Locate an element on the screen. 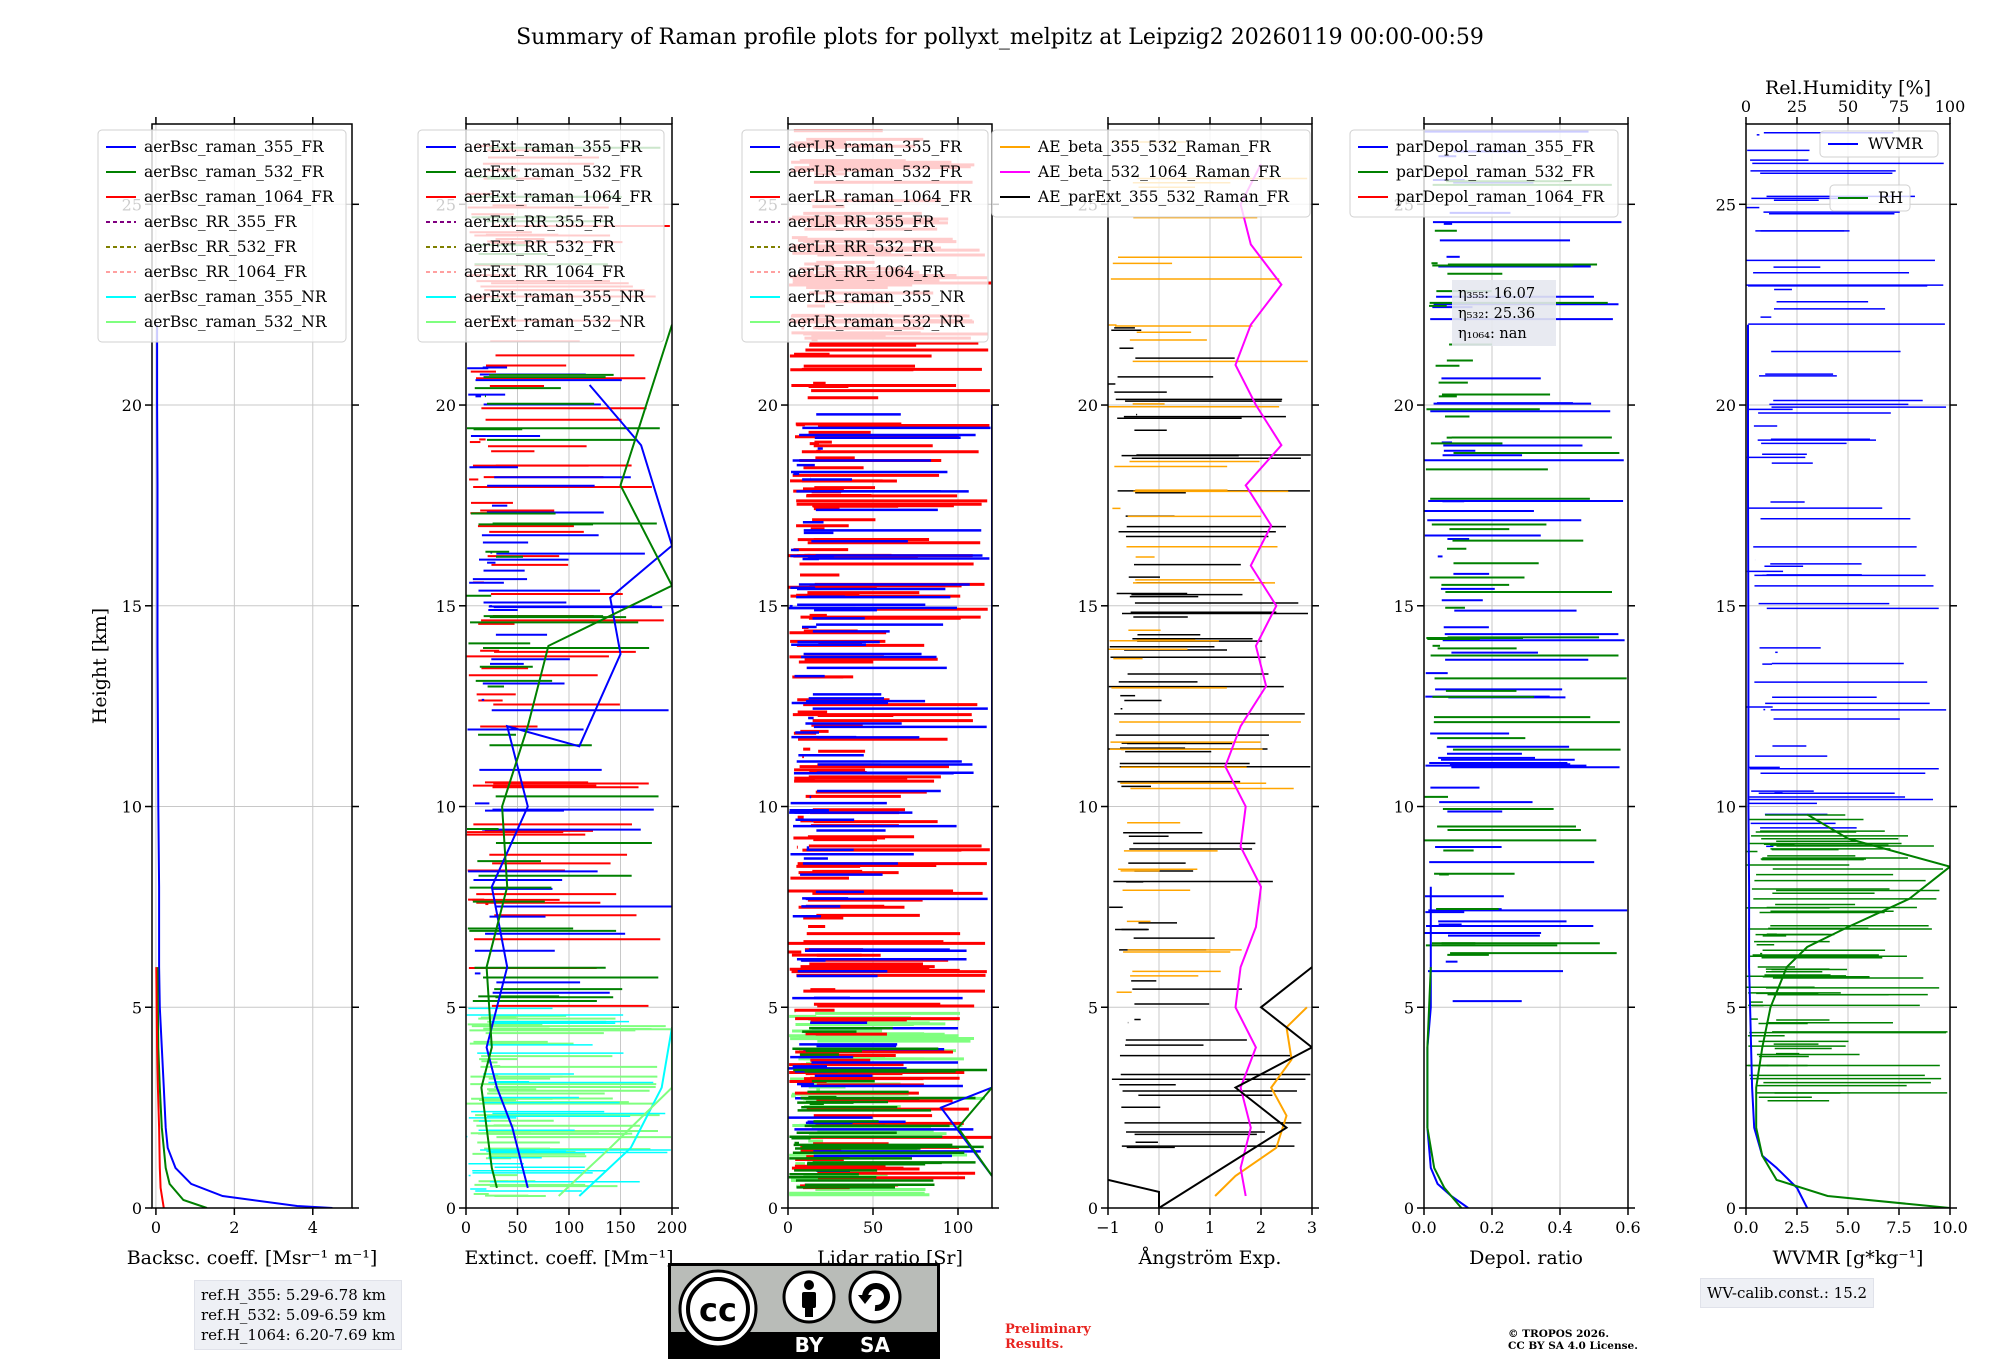  series-line-aerLR_raman_532_FR is located at coordinates (974, 1131).